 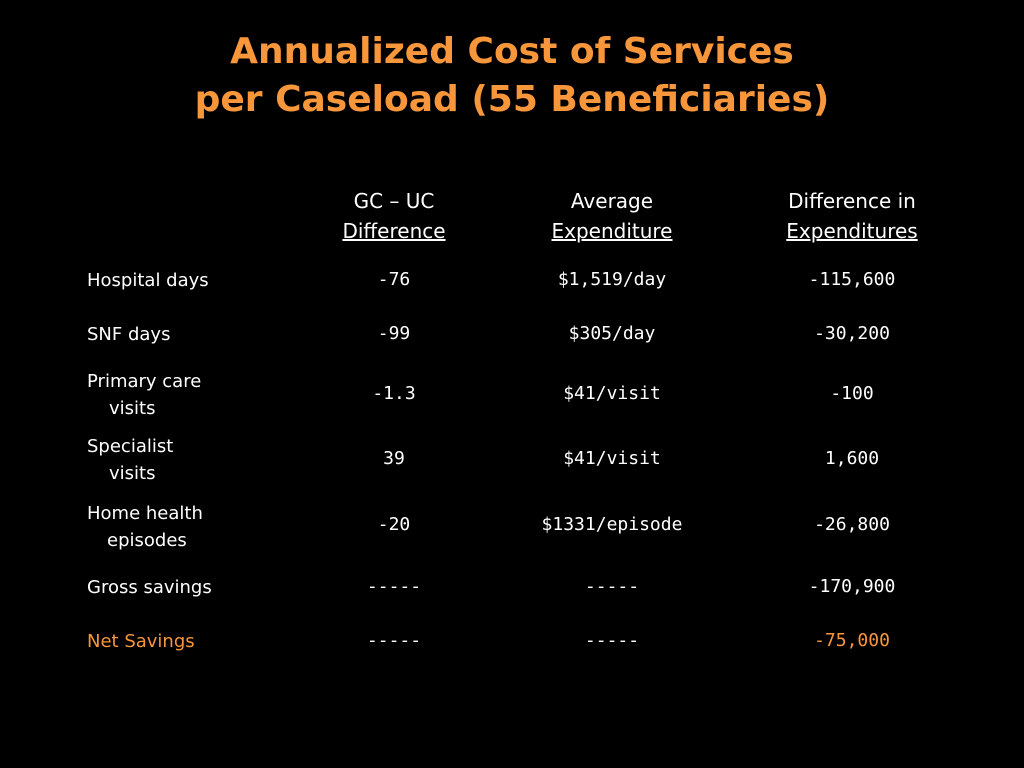 What do you see at coordinates (852, 231) in the screenshot?
I see `column-header-line: Expenditures` at bounding box center [852, 231].